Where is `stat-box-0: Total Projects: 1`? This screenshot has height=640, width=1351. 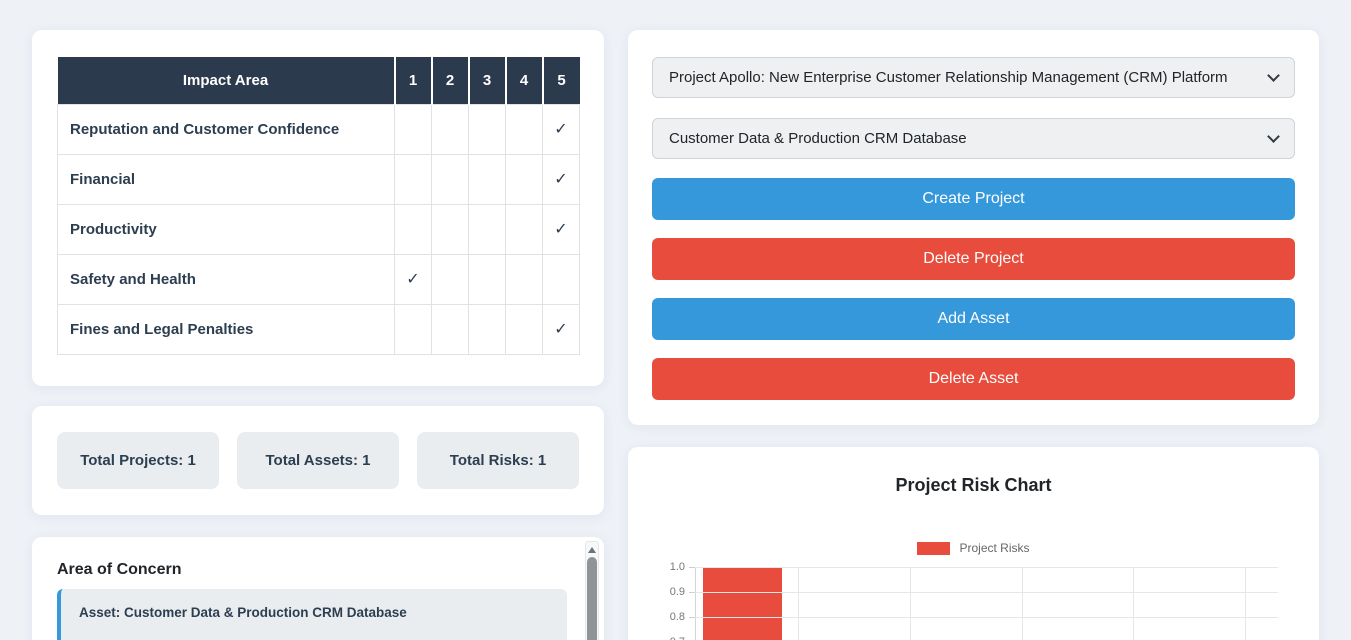
stat-box-0: Total Projects: 1 is located at coordinates (138, 460).